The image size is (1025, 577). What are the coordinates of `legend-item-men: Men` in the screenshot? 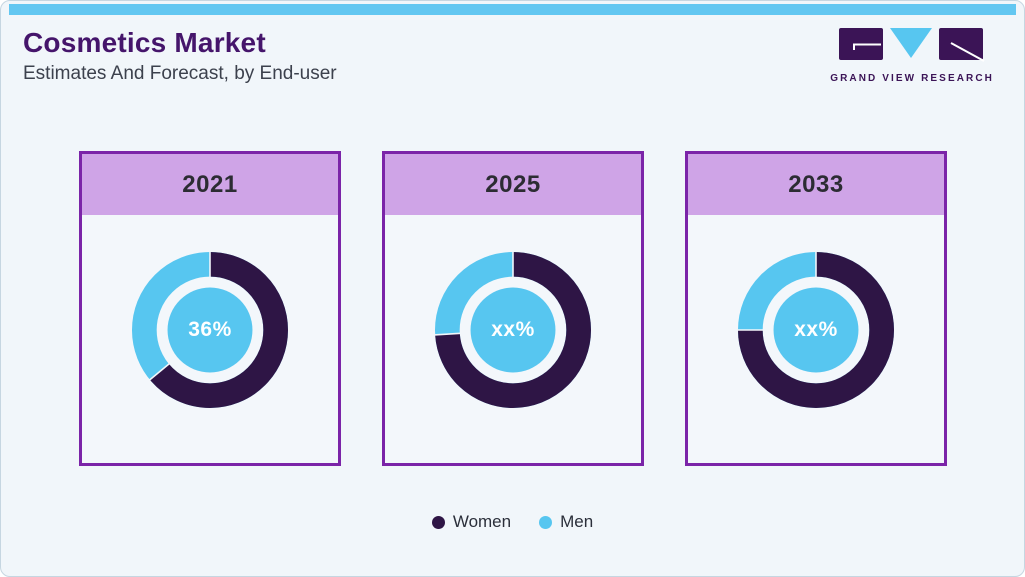 It's located at (566, 522).